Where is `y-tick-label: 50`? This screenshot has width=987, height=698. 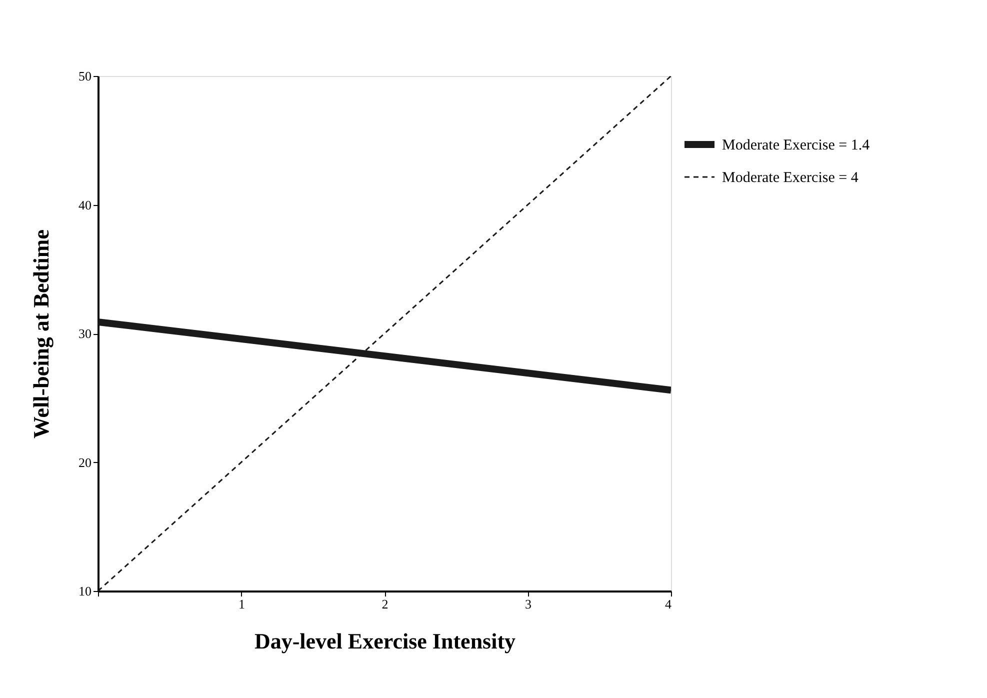
y-tick-label: 50 is located at coordinates (85, 76).